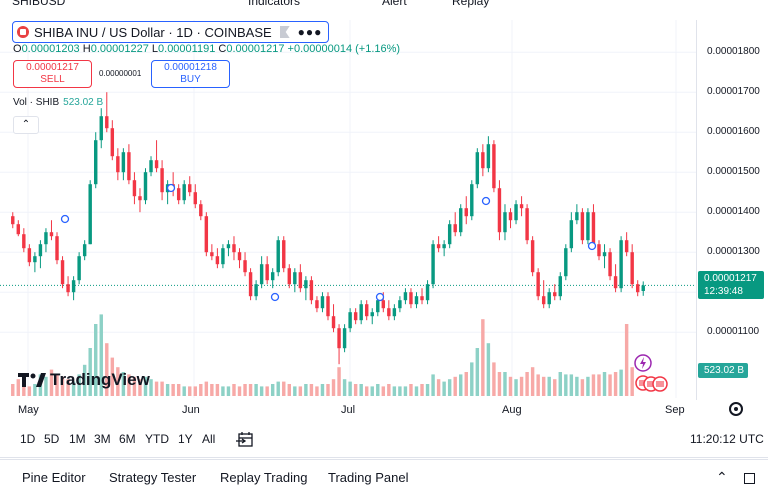  What do you see at coordinates (736, 409) in the screenshot?
I see `settings-icon` at bounding box center [736, 409].